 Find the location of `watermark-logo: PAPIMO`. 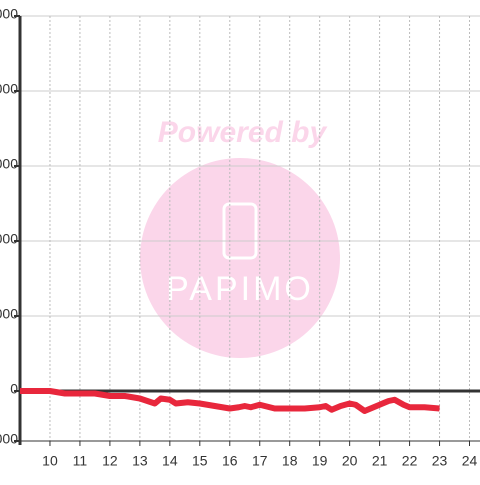

watermark-logo: PAPIMO is located at coordinates (240, 289).